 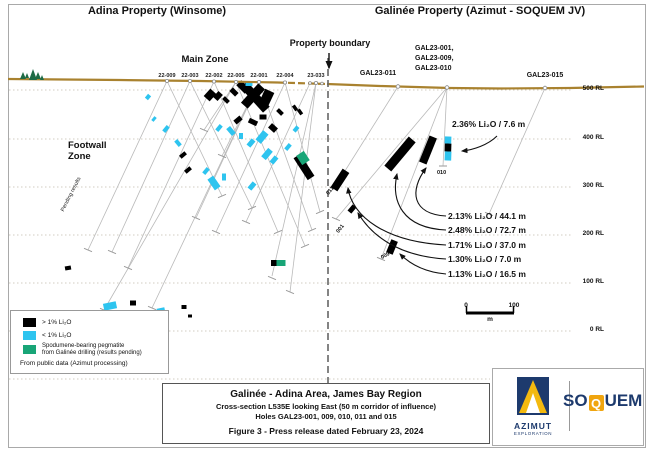 What do you see at coordinates (593, 185) in the screenshot?
I see `rl-label-300: 300 RL` at bounding box center [593, 185].